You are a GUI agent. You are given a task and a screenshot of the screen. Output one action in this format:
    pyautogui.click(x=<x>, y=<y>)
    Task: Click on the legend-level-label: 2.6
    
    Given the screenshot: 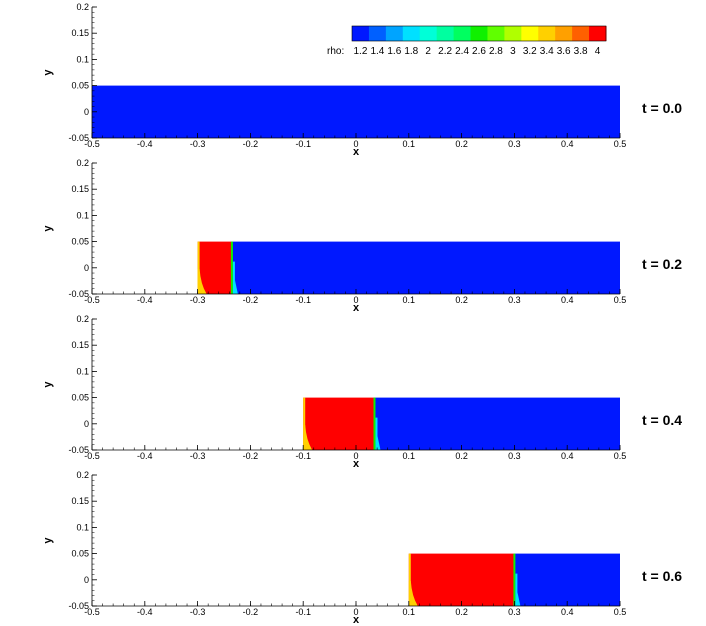 What is the action you would take?
    pyautogui.click(x=479, y=51)
    